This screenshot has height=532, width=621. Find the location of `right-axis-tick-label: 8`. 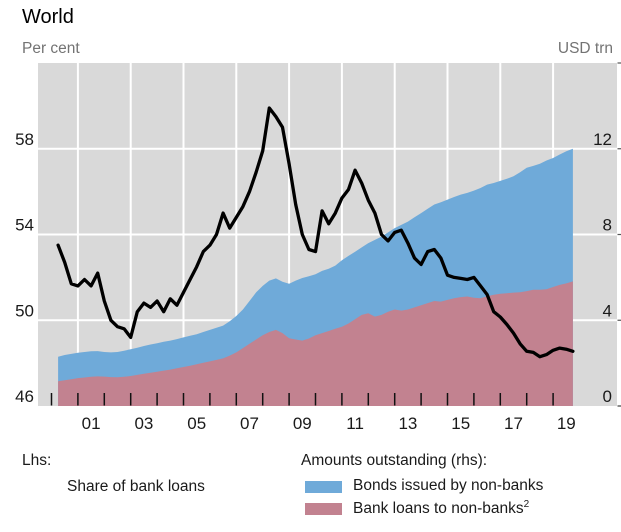

right-axis-tick-label: 8 is located at coordinates (607, 225).